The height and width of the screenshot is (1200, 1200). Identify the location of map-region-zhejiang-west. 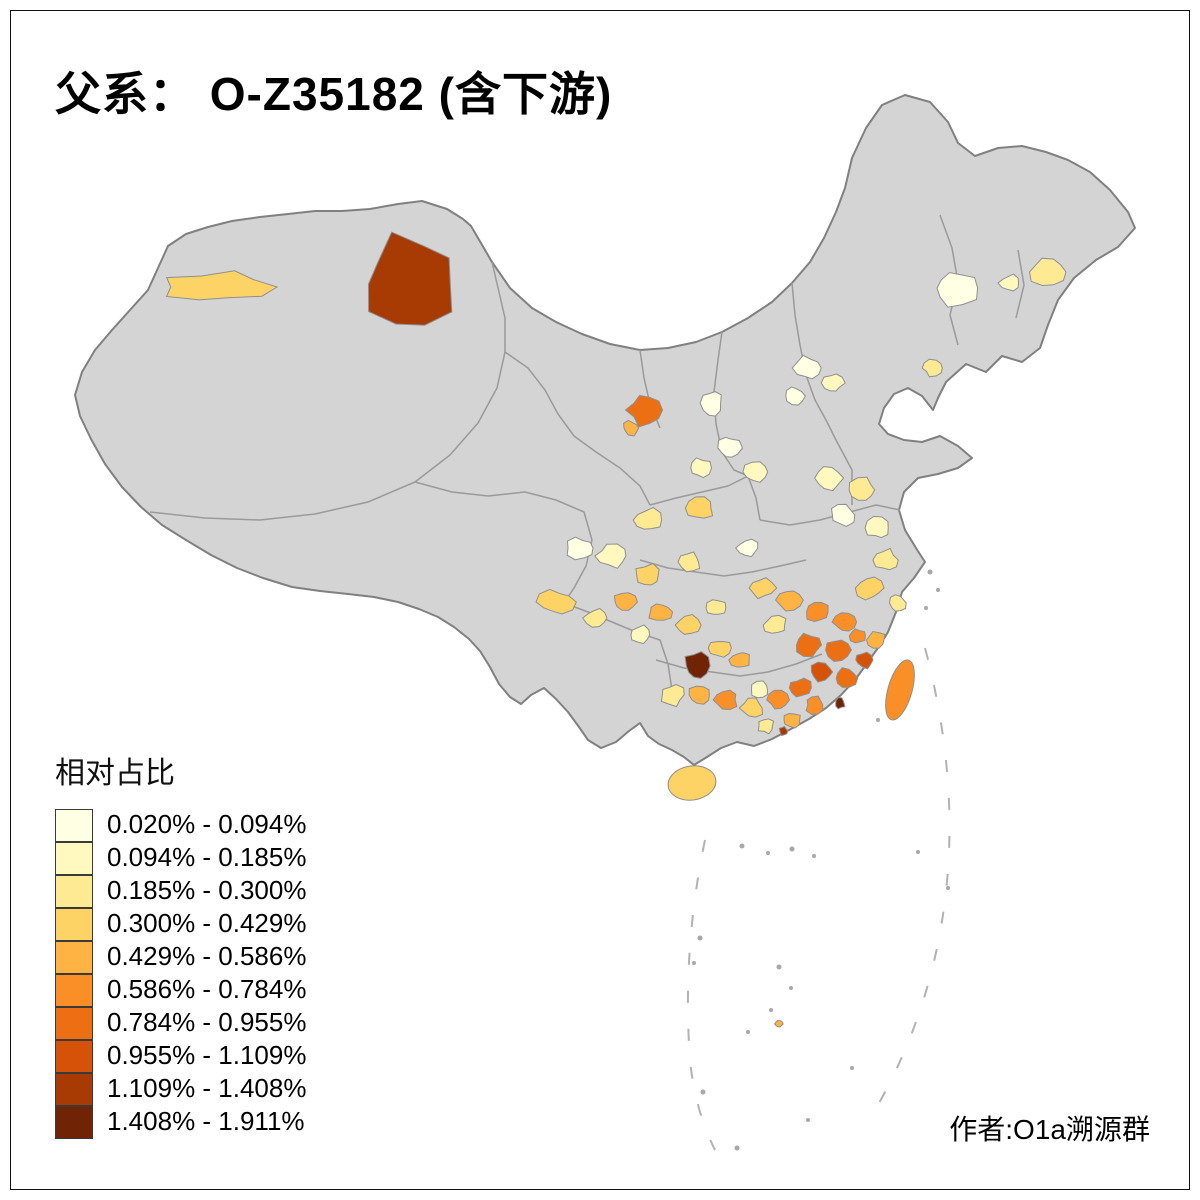
(869, 588).